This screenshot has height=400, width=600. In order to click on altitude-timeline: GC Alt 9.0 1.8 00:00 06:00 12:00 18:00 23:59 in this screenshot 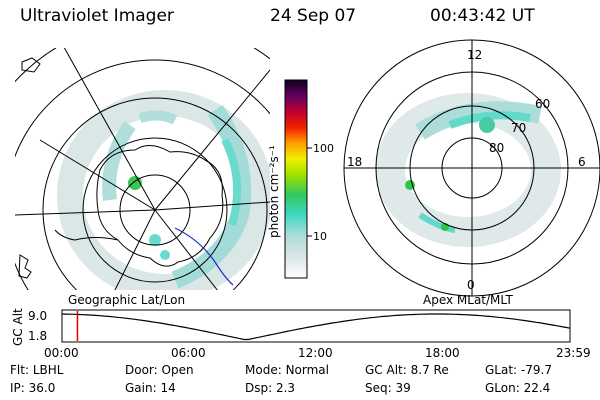, I will do `click(301, 334)`.